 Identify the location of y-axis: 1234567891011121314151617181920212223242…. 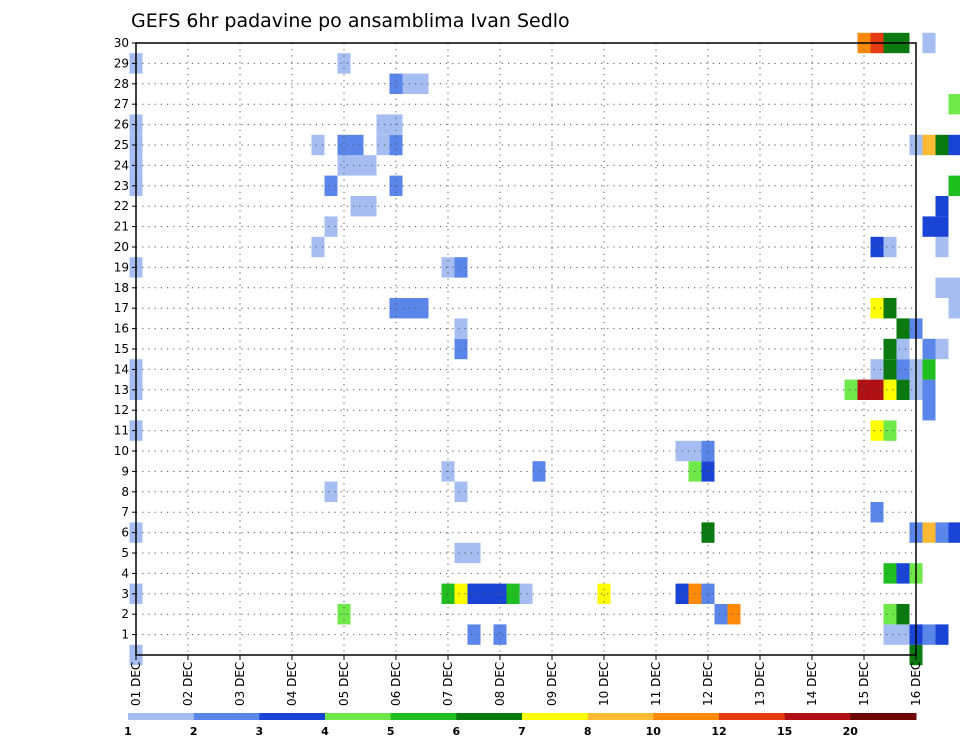
(125, 339).